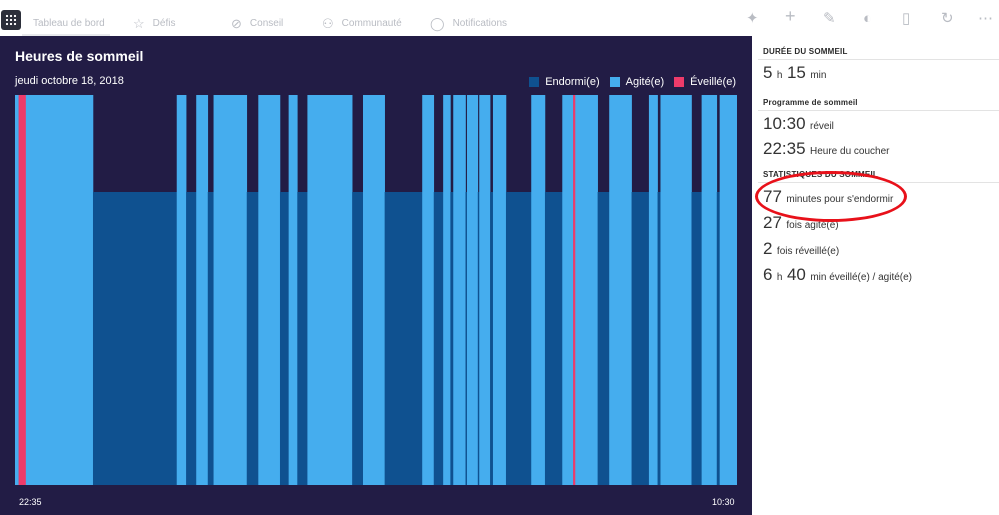 Image resolution: width=999 pixels, height=515 pixels. Describe the element at coordinates (645, 82) in the screenshot. I see `legend-label: Agité(e)` at that location.